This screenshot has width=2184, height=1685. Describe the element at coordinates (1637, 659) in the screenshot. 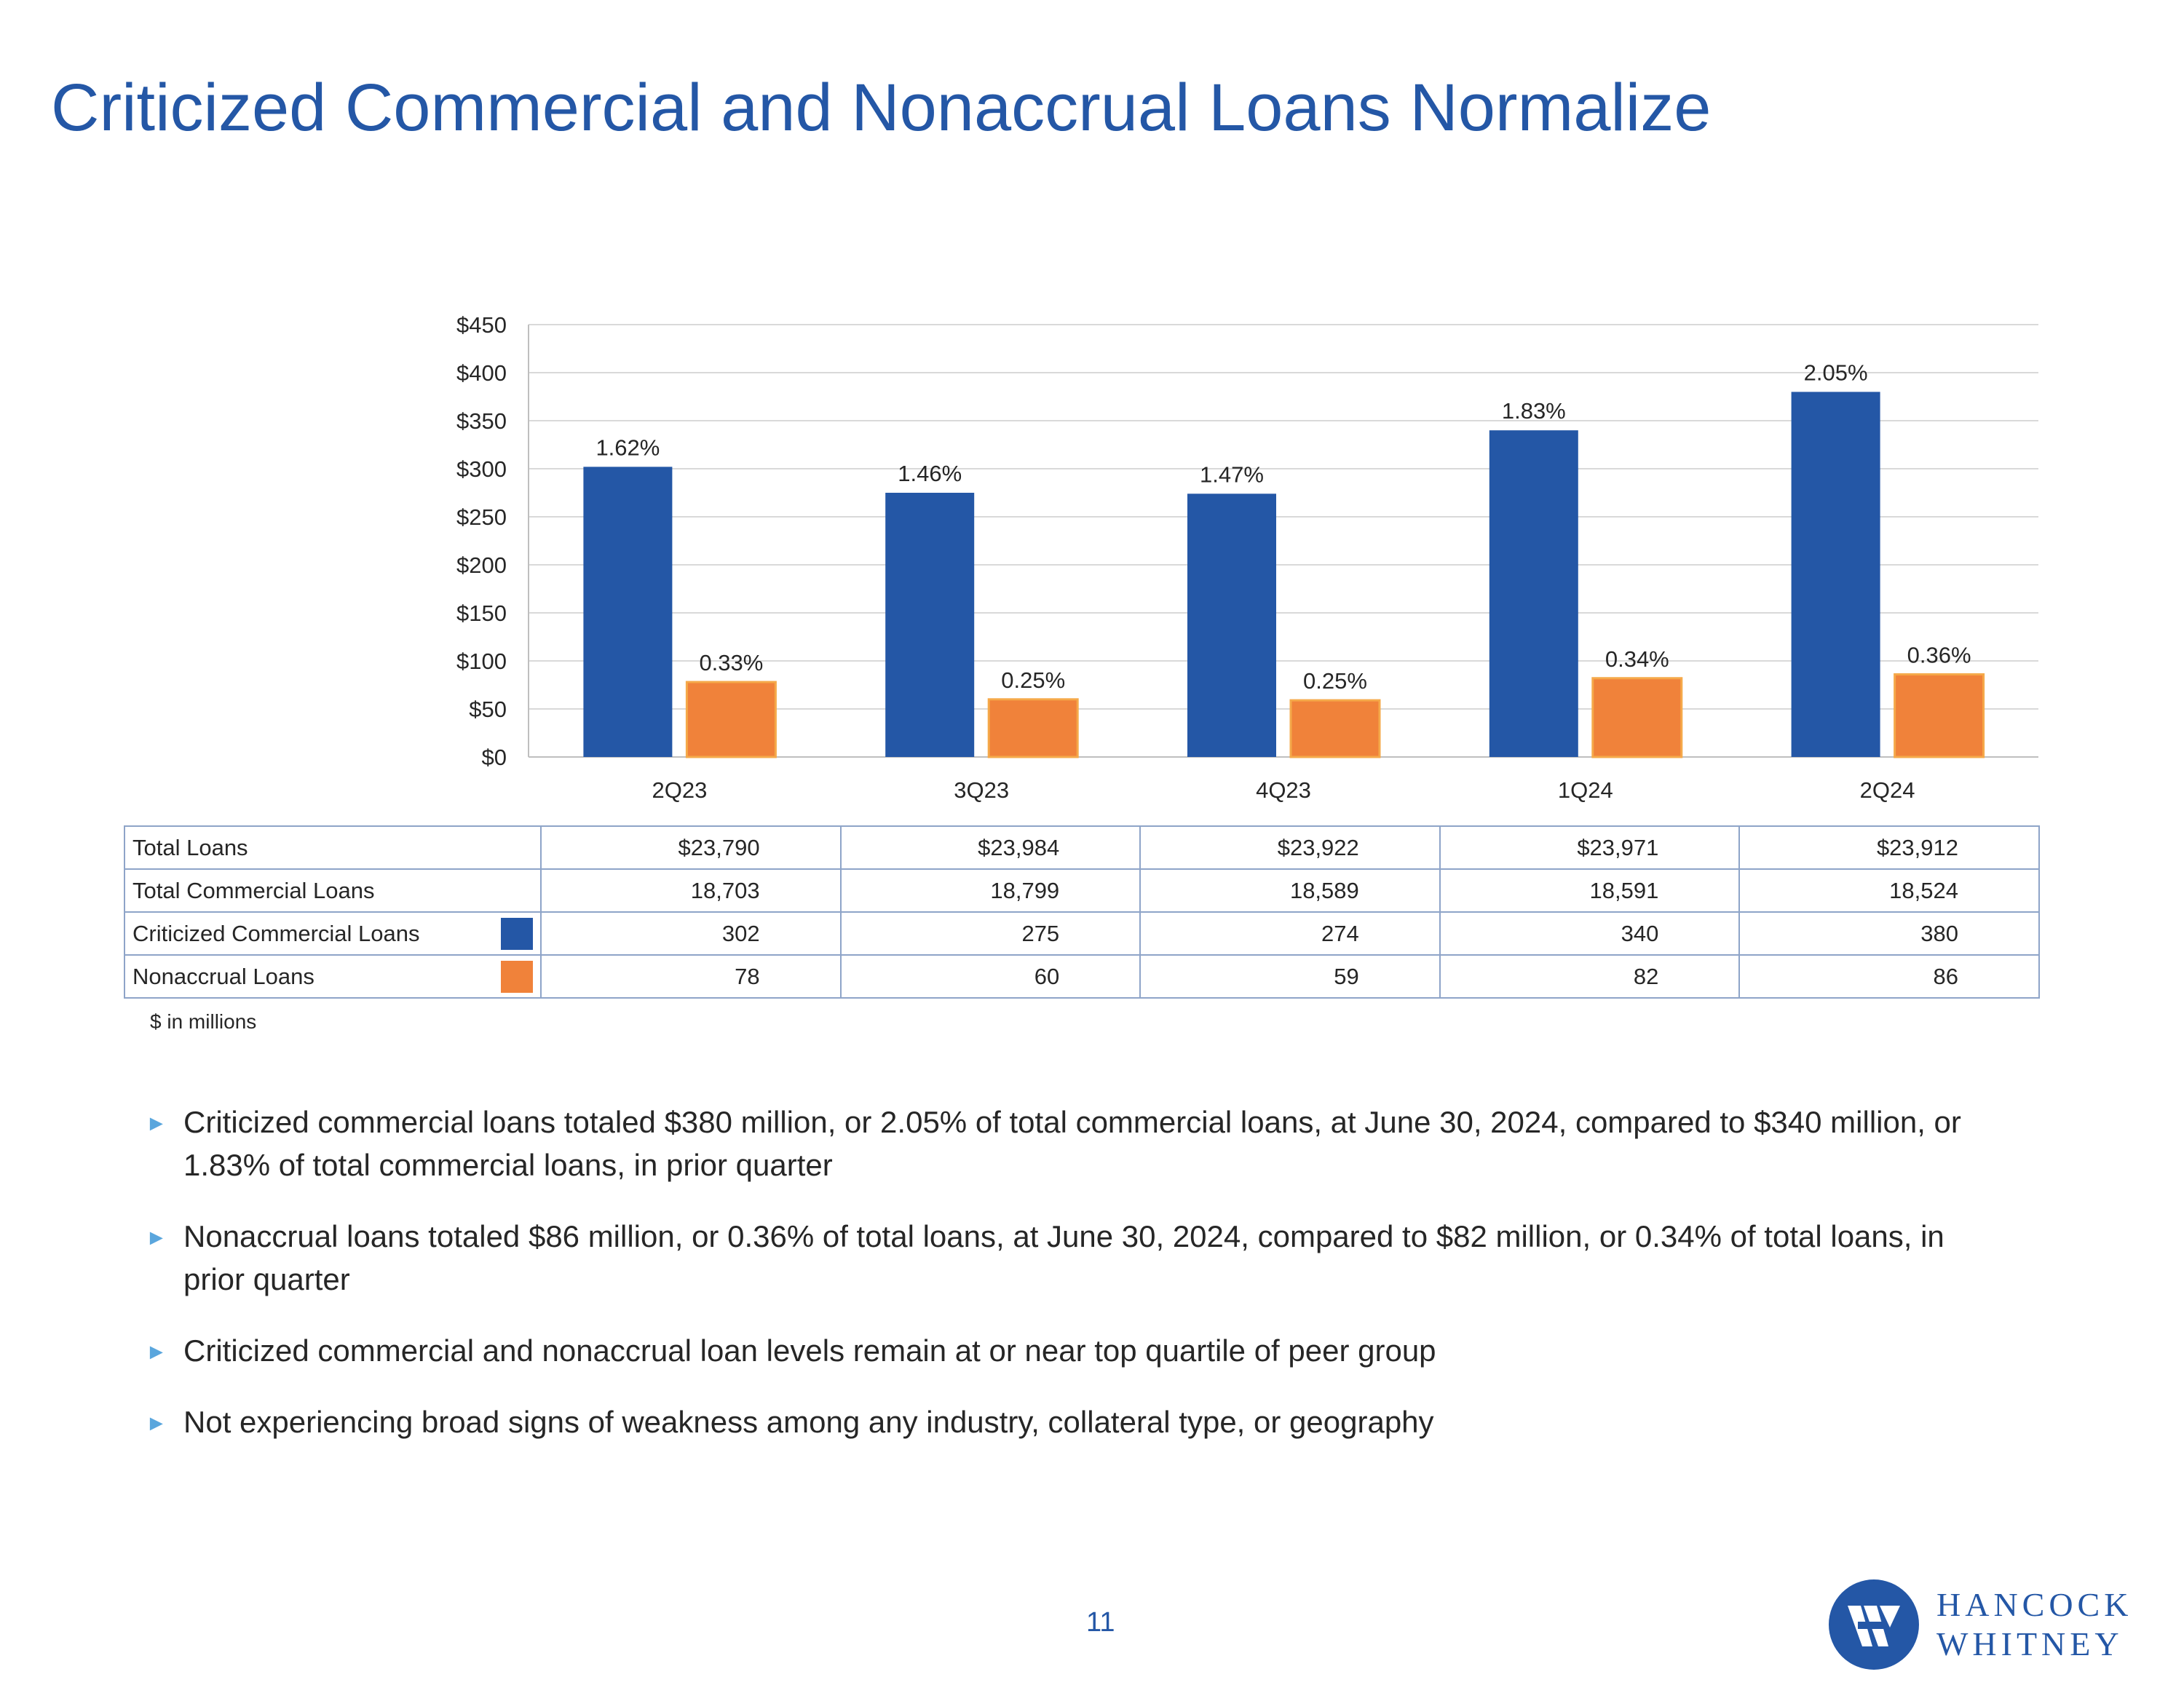

I see `bar-data-label: 0.34%` at that location.